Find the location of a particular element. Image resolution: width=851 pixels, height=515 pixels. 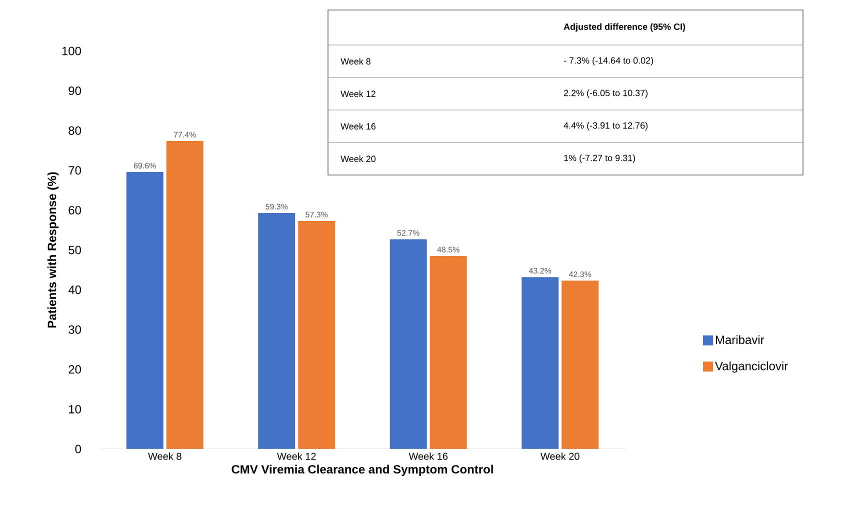

annotation: - 7.3% (-14.64 to 0.02) is located at coordinates (609, 61).